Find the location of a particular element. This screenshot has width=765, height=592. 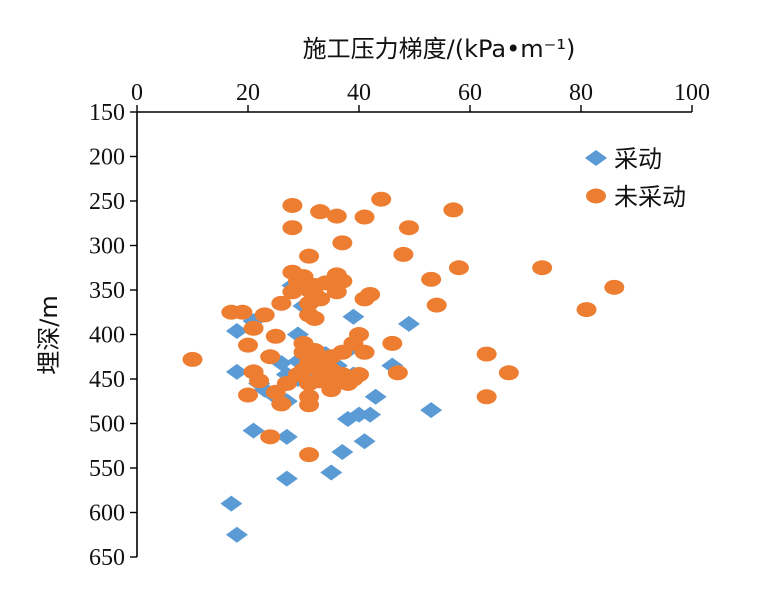

series-diamond is located at coordinates (331, 410).